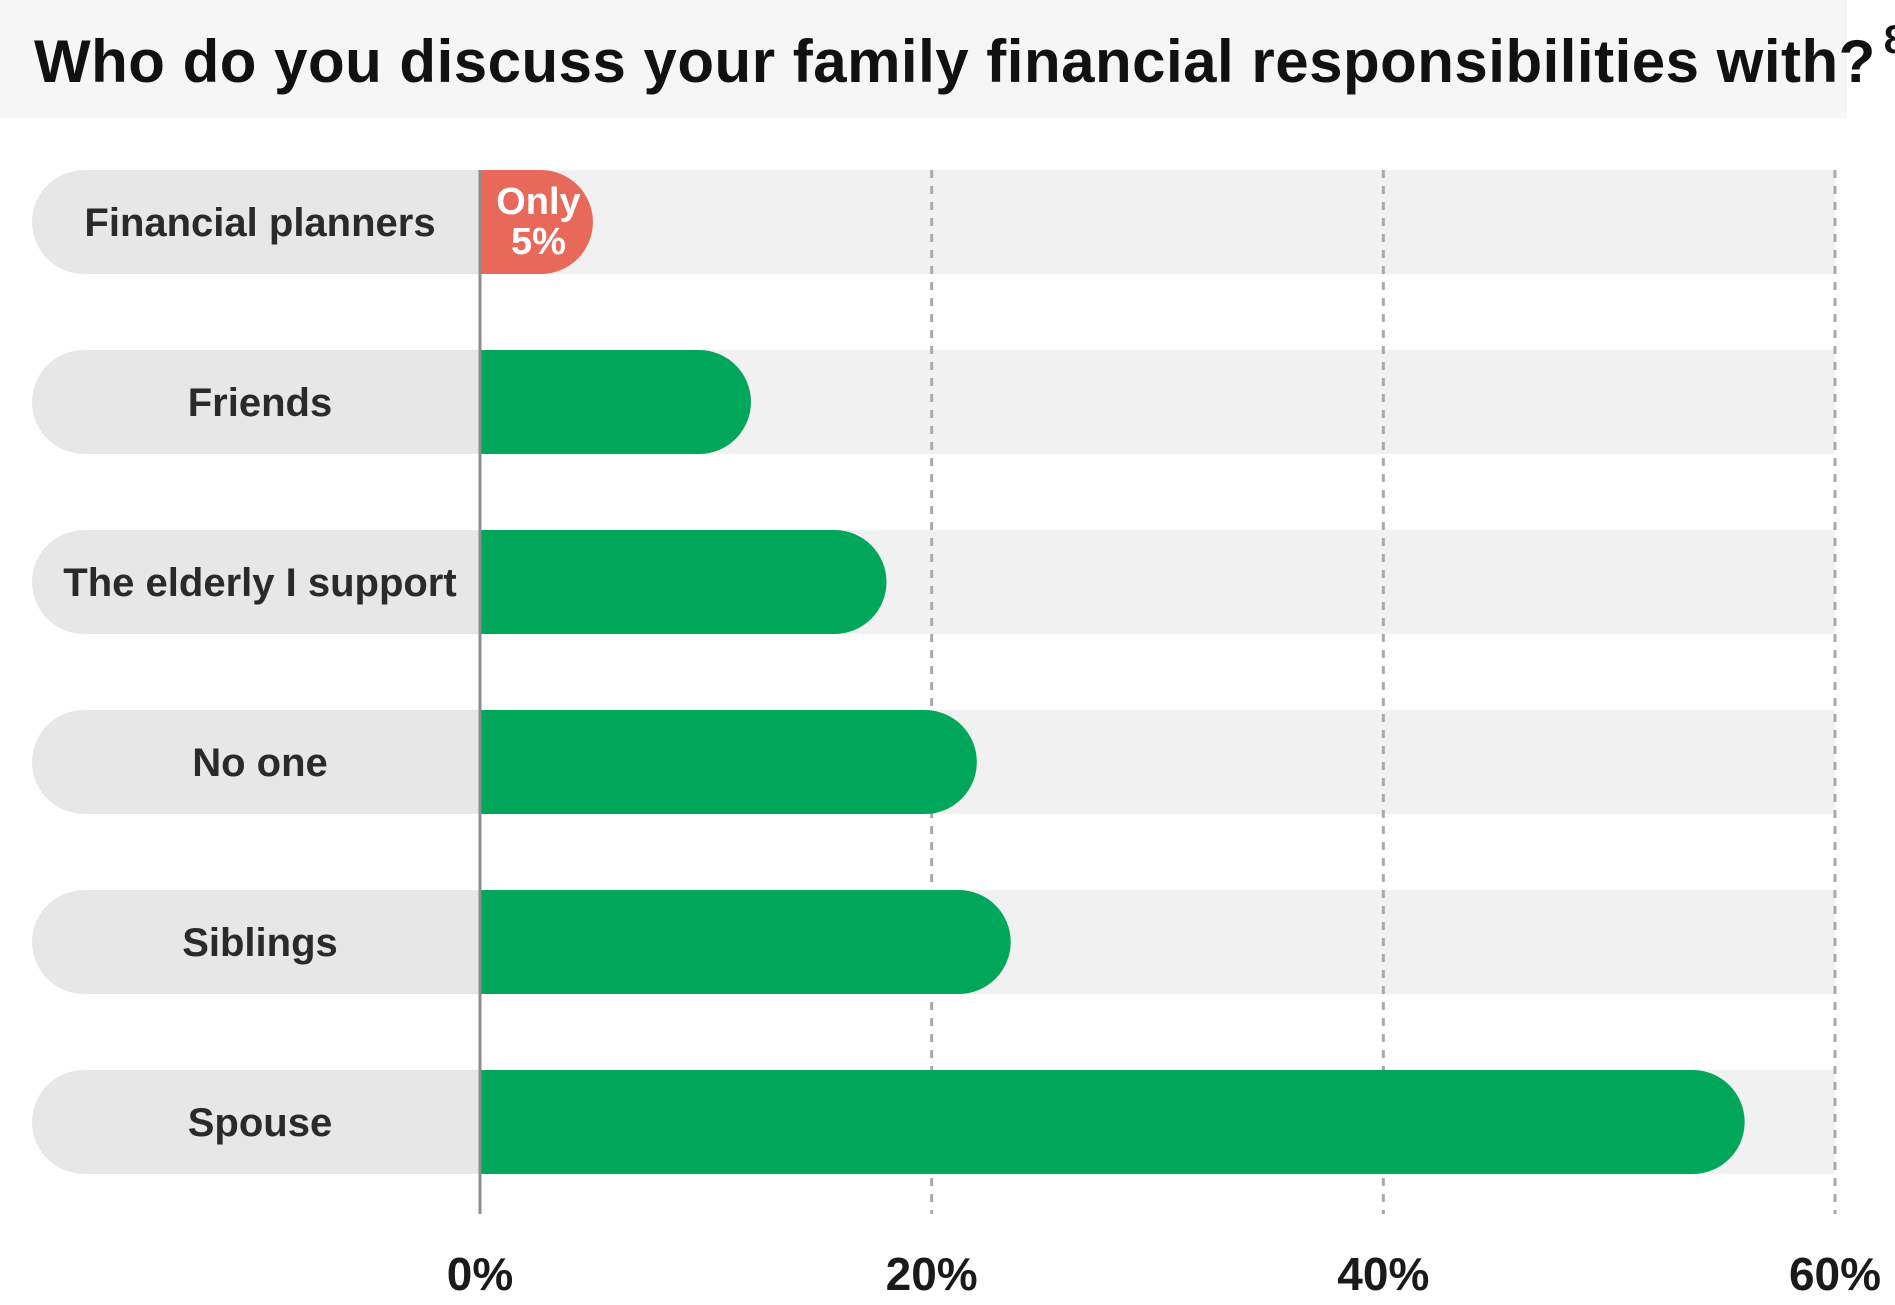 This screenshot has width=1895, height=1305. I want to click on x-tick-label: 0%, so click(480, 1274).